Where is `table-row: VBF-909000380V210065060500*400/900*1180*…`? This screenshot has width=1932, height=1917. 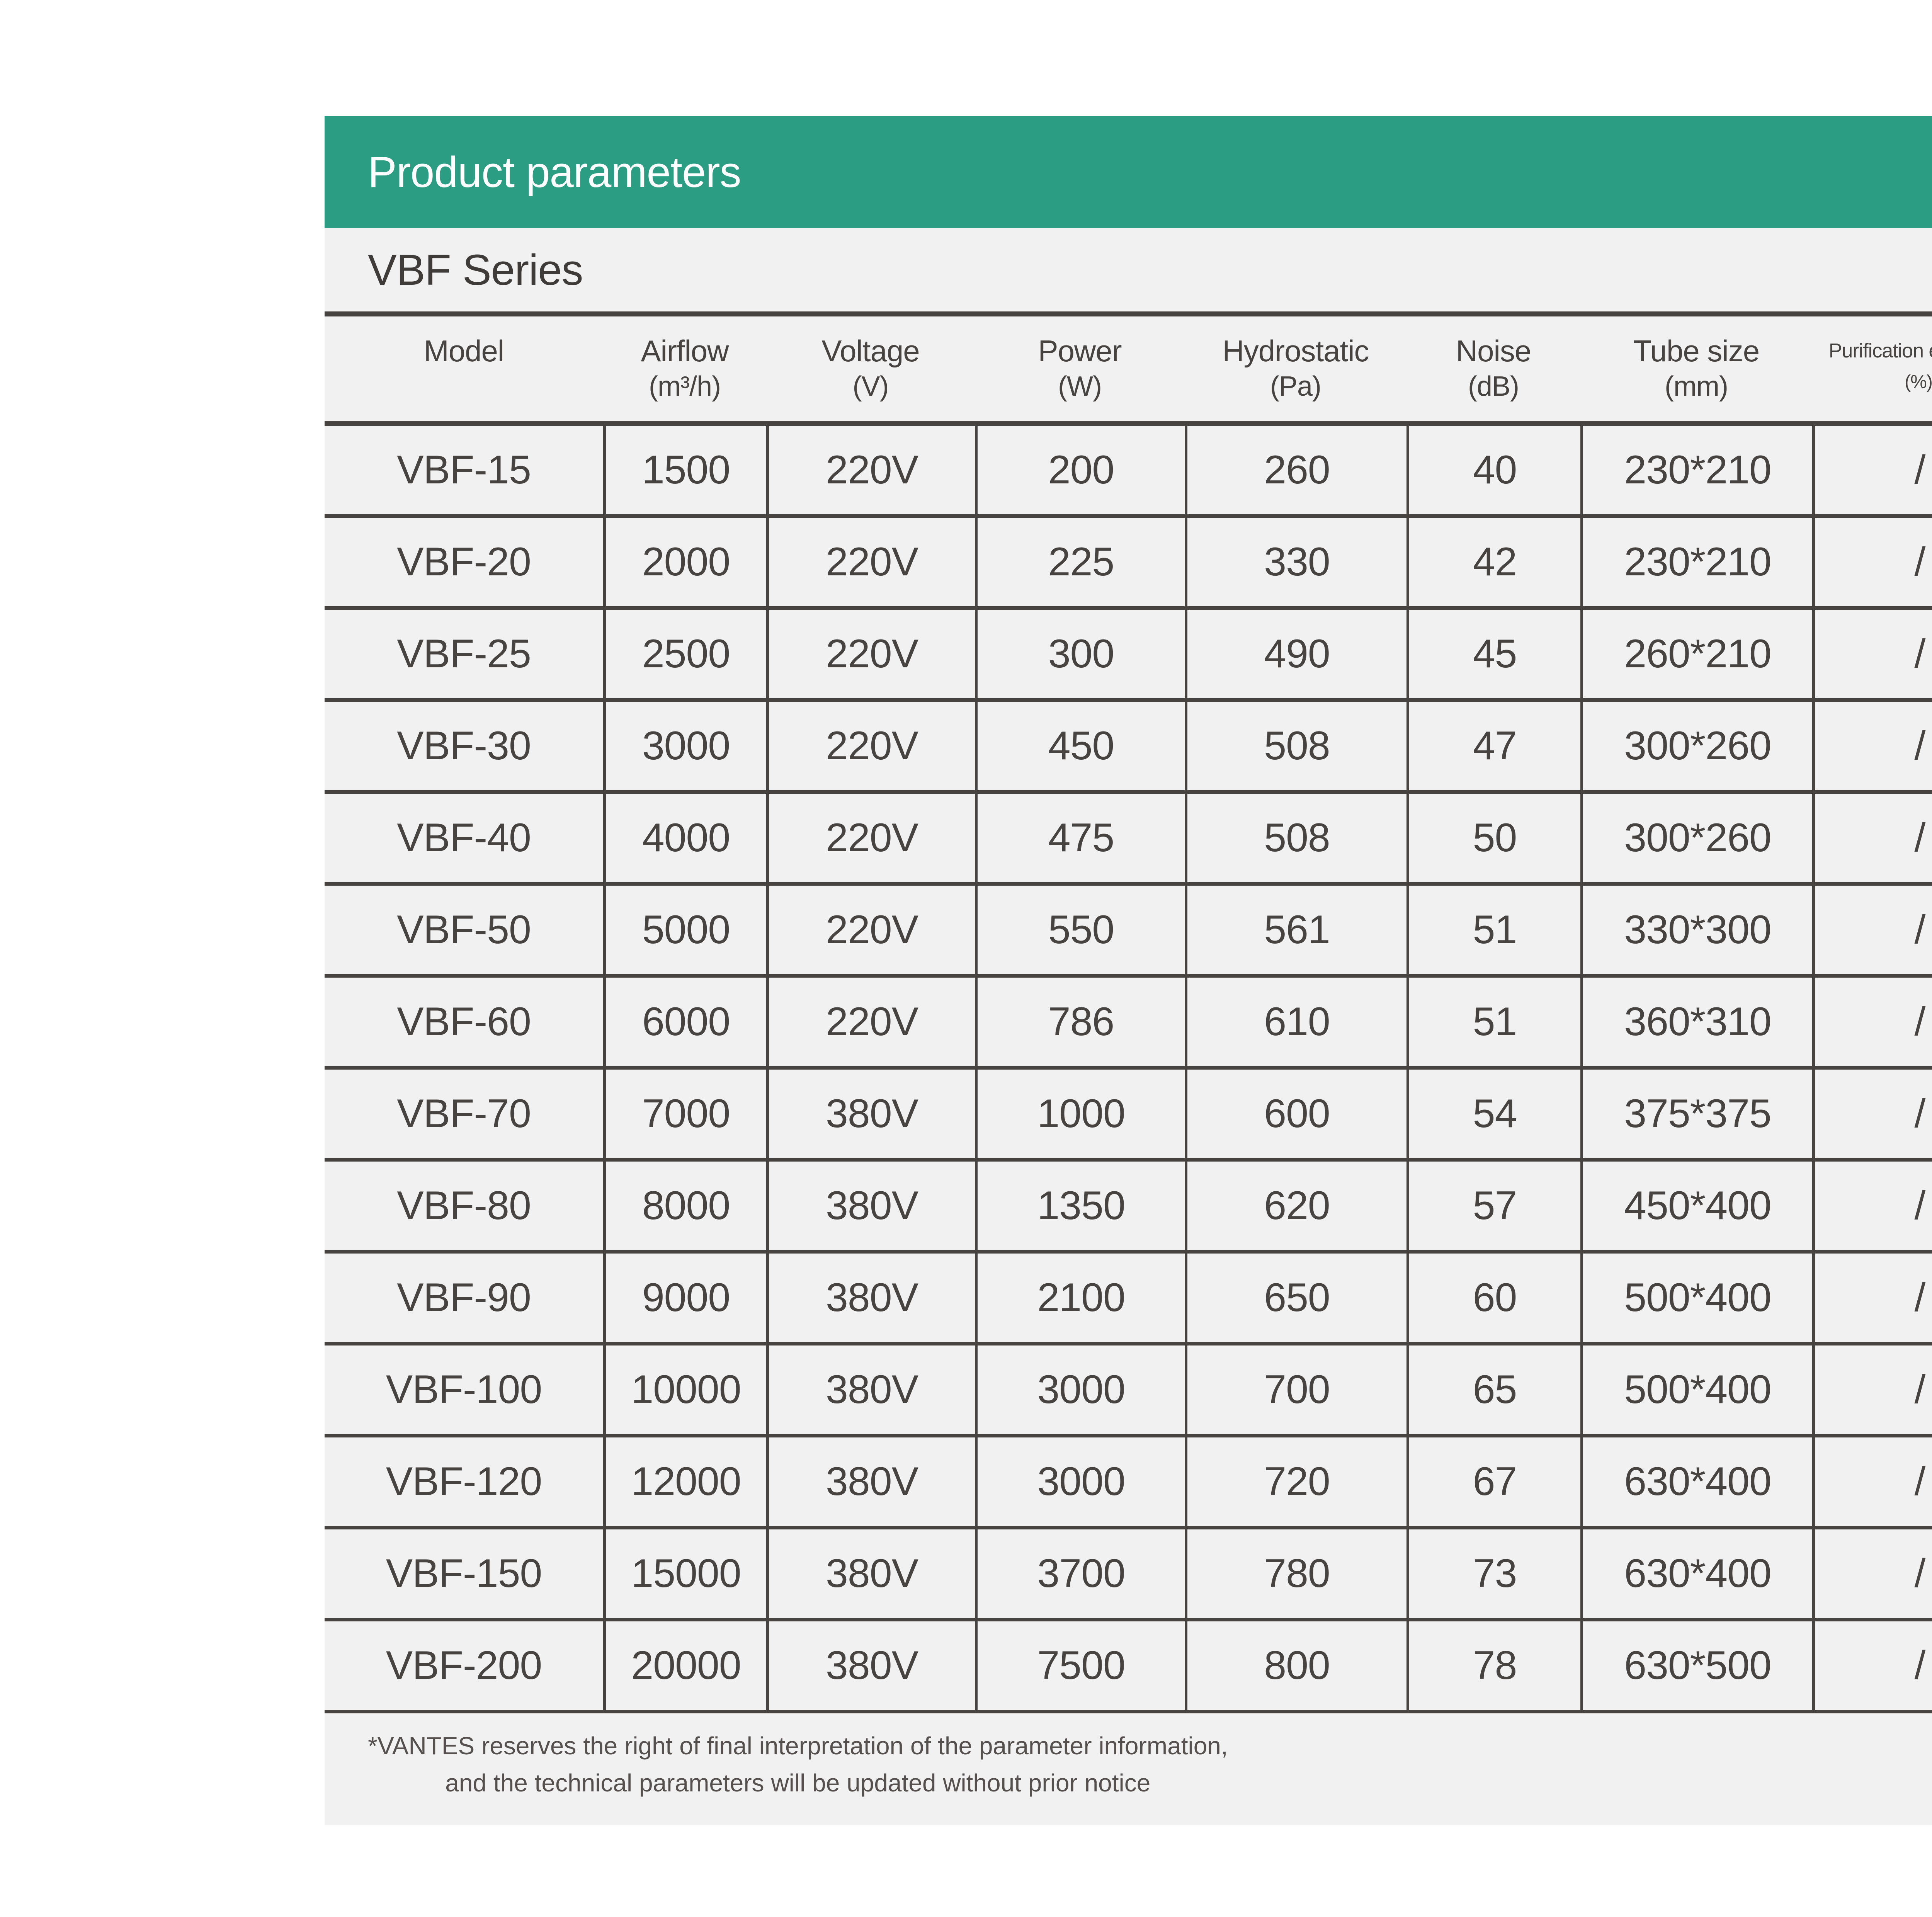
table-row: VBF-909000380V210065060500*400/900*1180*… is located at coordinates (1128, 1299).